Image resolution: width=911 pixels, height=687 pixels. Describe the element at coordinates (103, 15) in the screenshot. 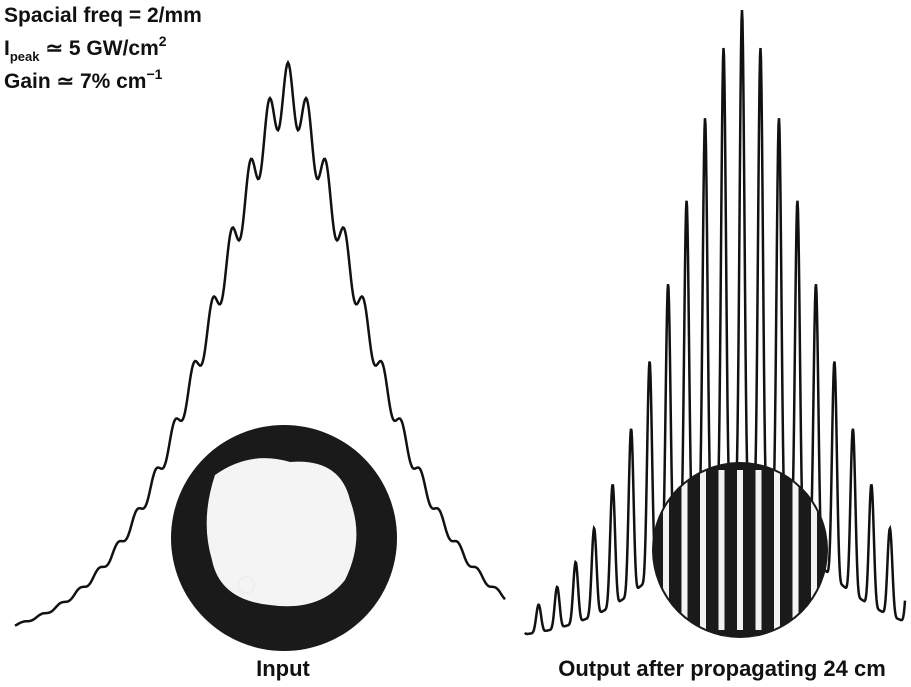

I see `header-line: Spacial freq = 2/mm` at that location.